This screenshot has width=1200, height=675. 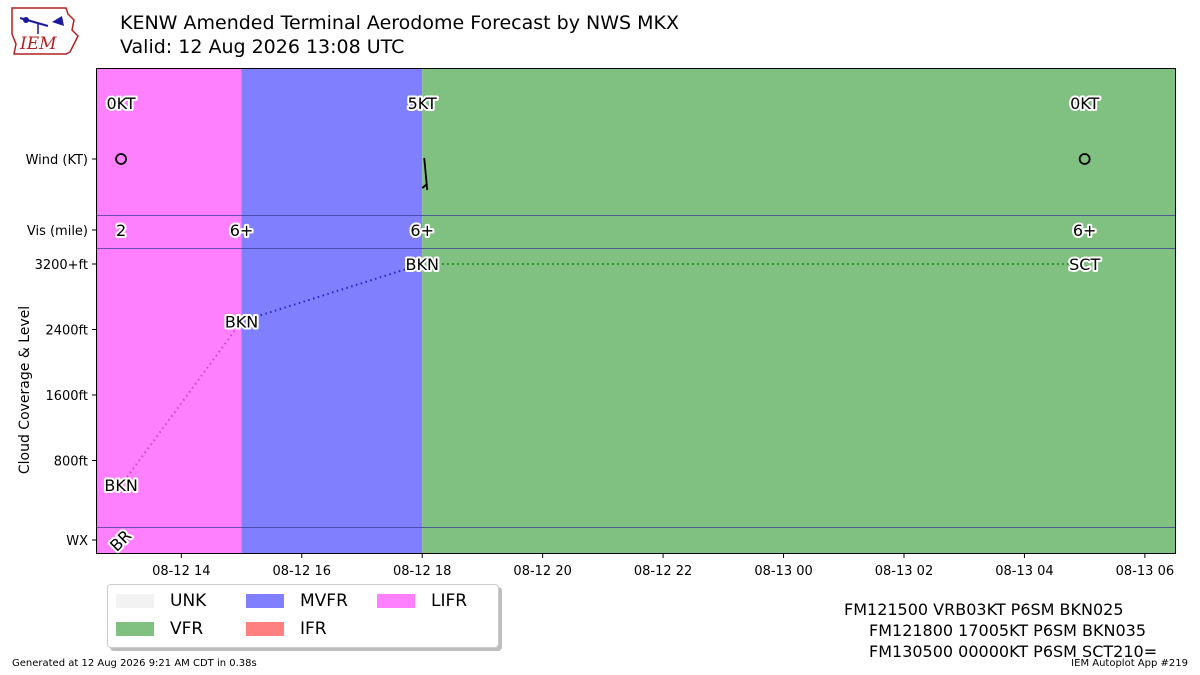 What do you see at coordinates (188, 601) in the screenshot?
I see `legend-label-unk: UNK` at bounding box center [188, 601].